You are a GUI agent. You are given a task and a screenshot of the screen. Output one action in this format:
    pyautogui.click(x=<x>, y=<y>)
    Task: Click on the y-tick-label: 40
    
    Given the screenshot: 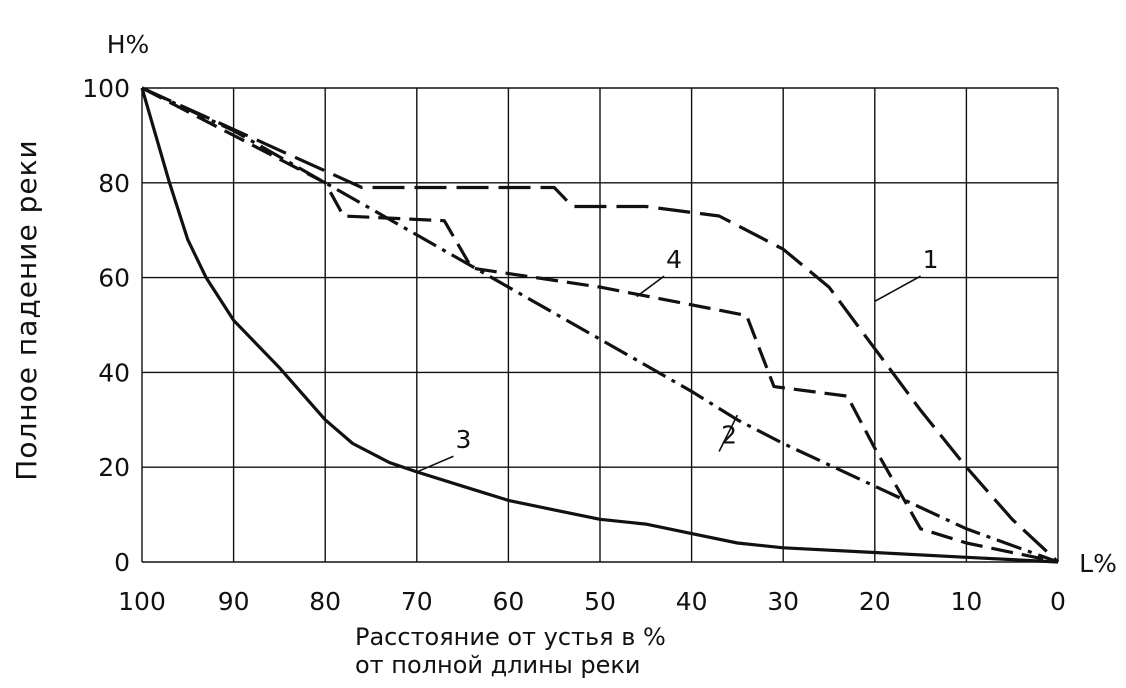 What is the action you would take?
    pyautogui.click(x=114, y=372)
    